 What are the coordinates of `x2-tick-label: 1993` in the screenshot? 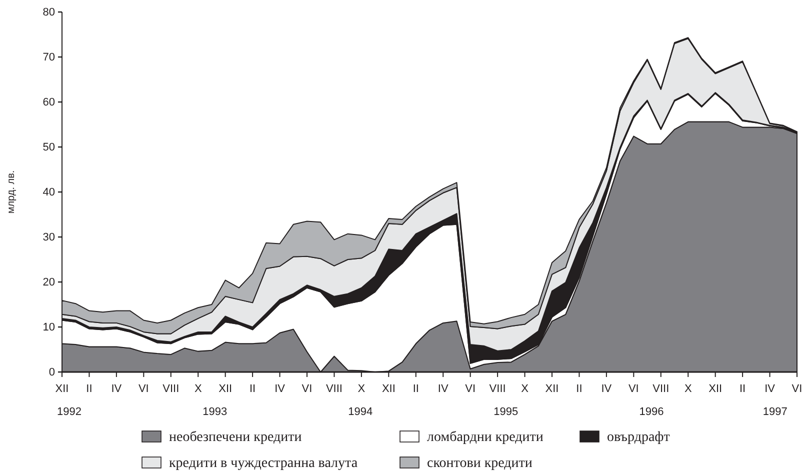 It's located at (215, 412).